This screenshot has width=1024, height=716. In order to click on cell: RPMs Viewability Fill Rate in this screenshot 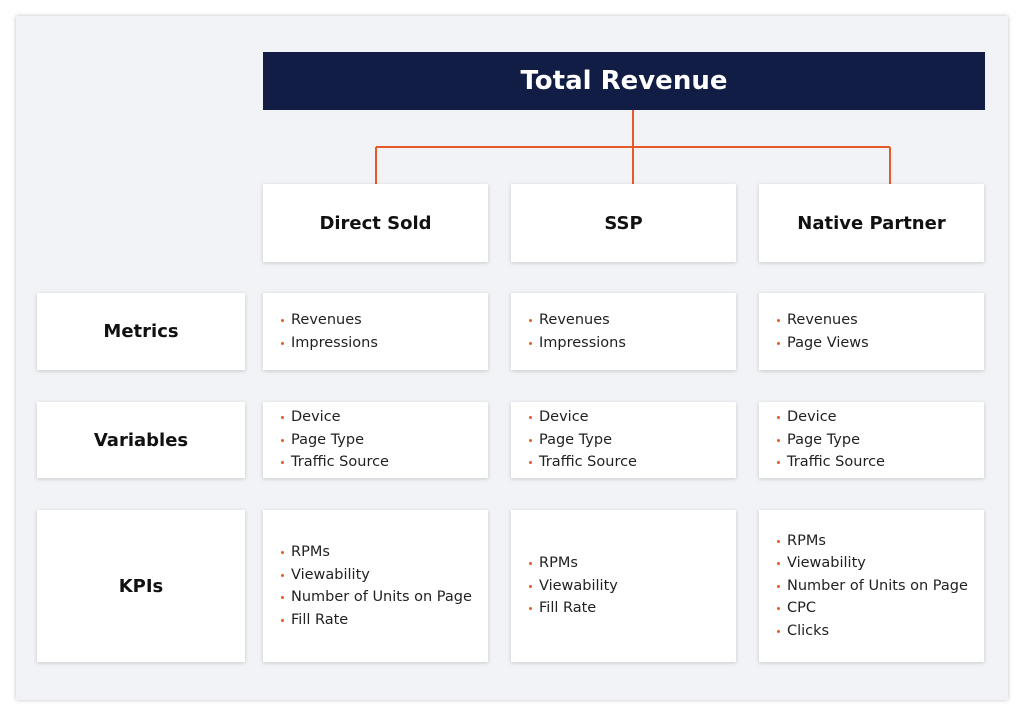, I will do `click(623, 586)`.